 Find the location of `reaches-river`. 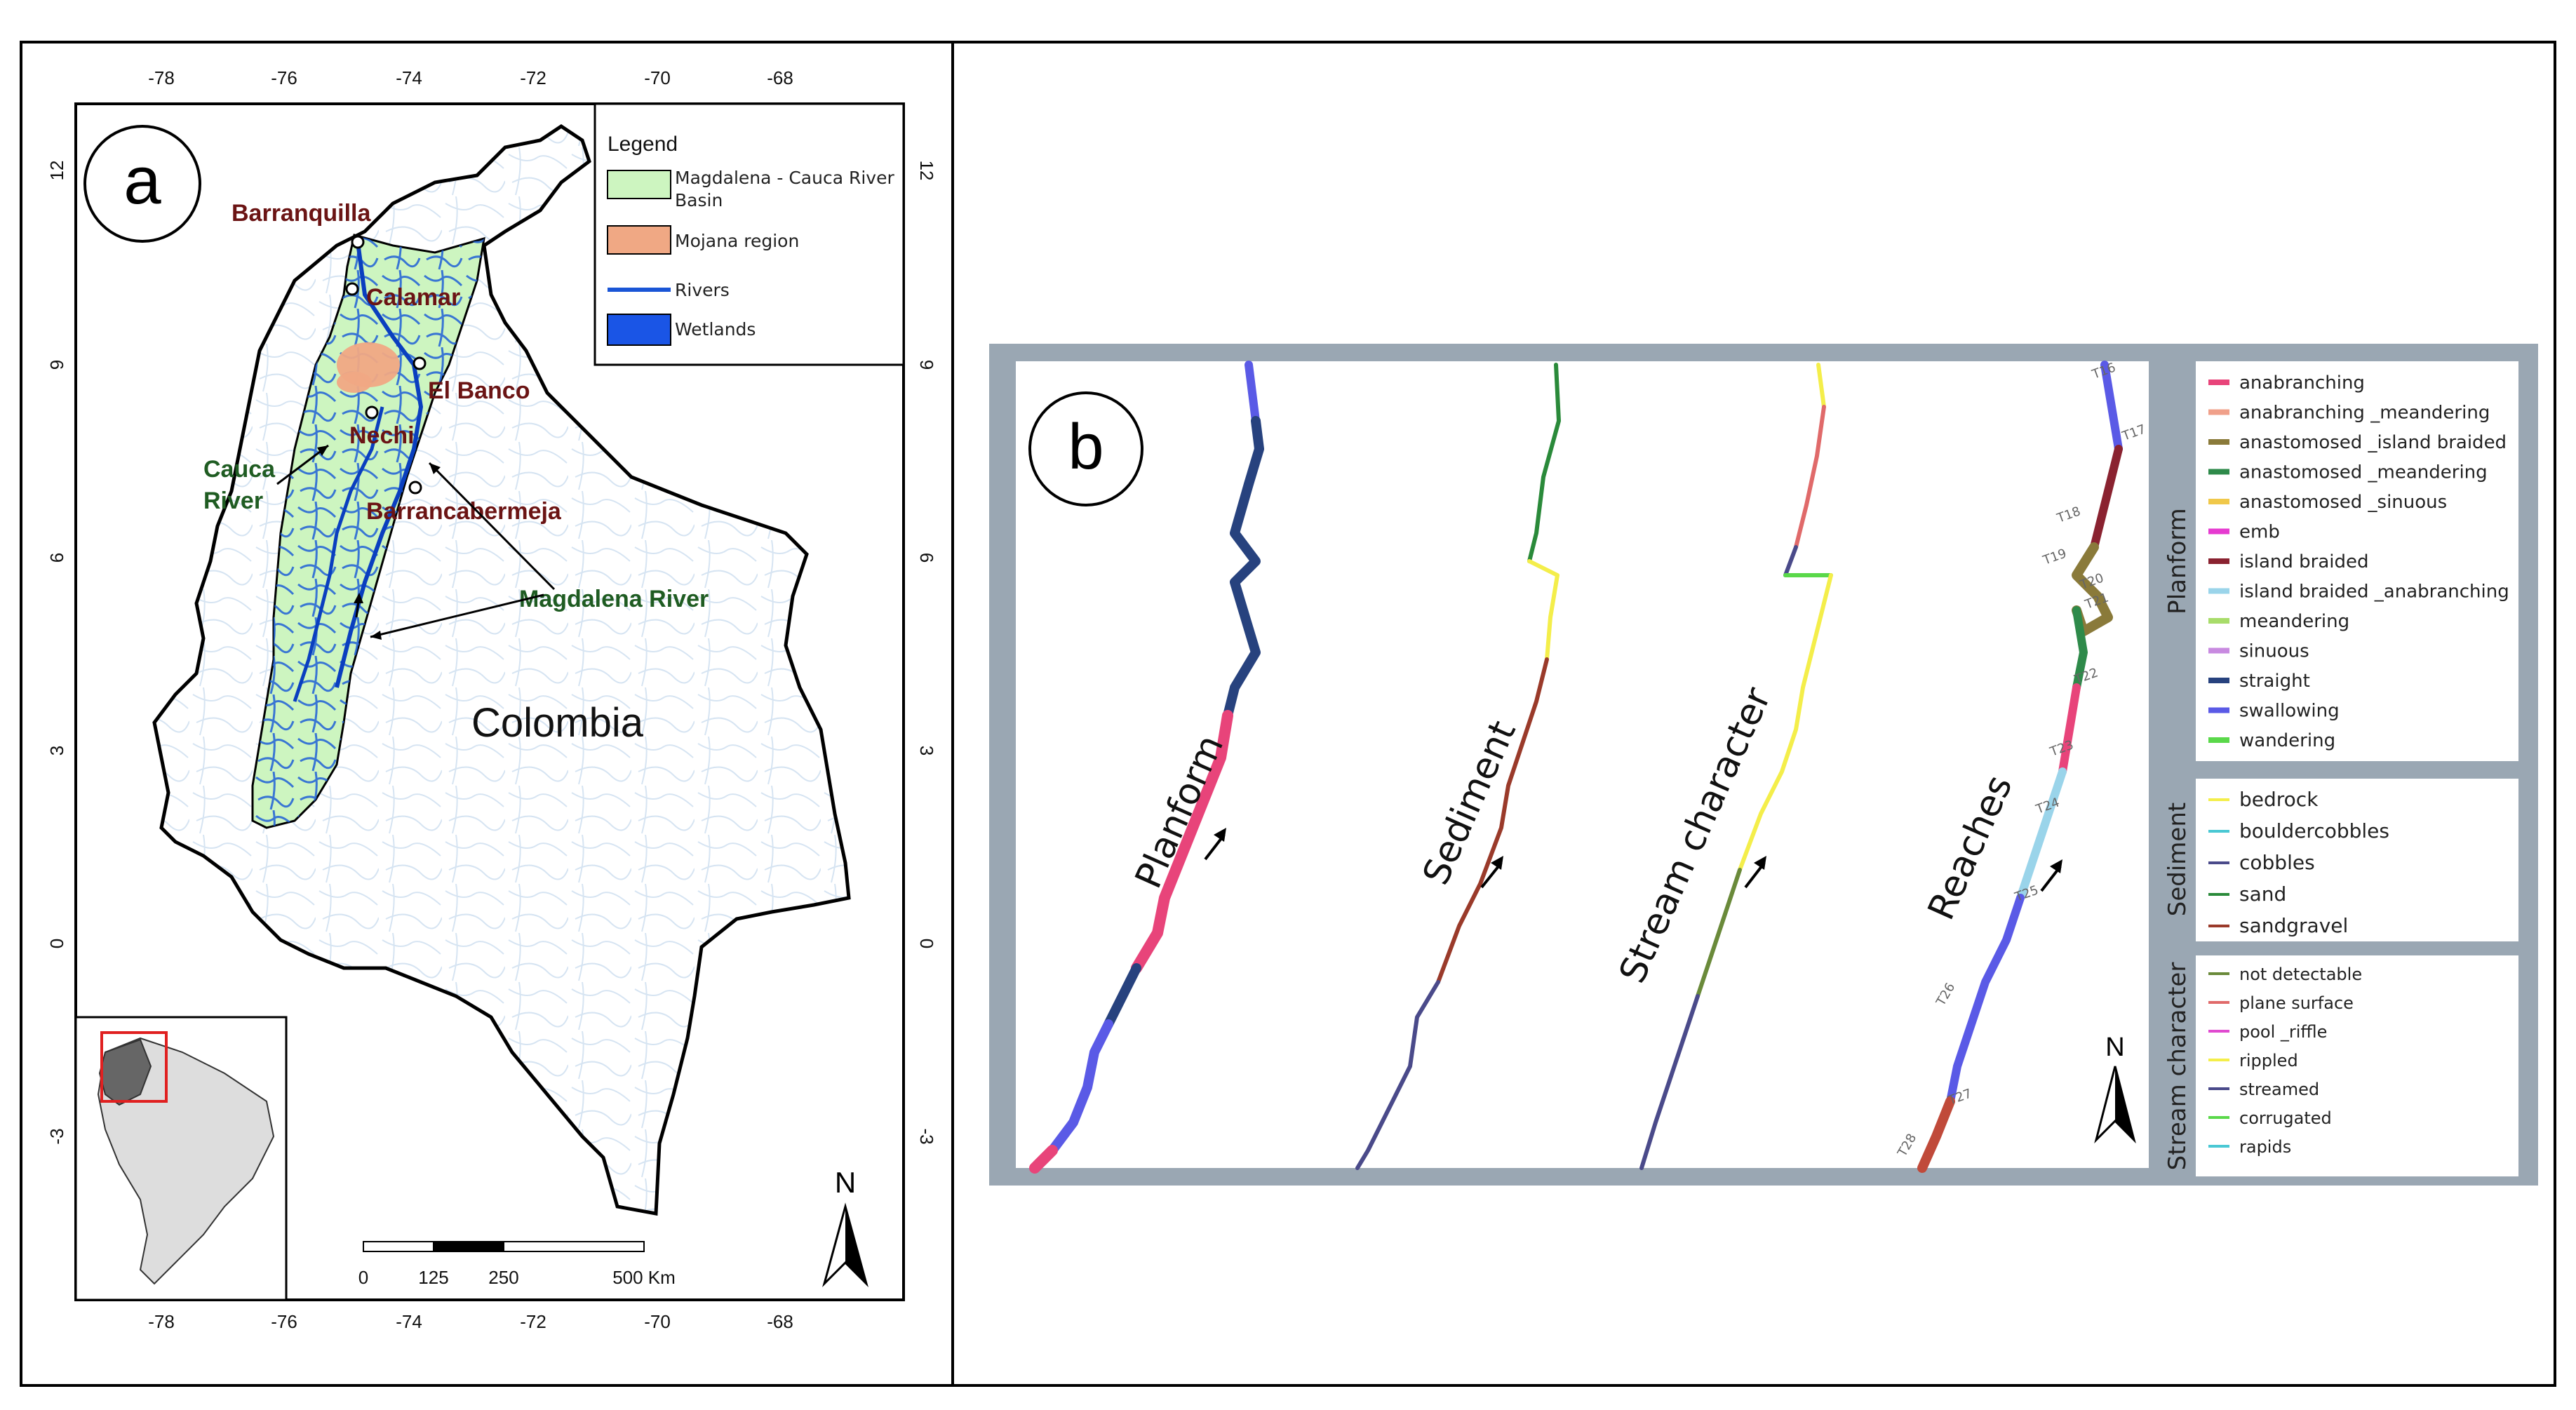

reaches-river is located at coordinates (2020, 767).